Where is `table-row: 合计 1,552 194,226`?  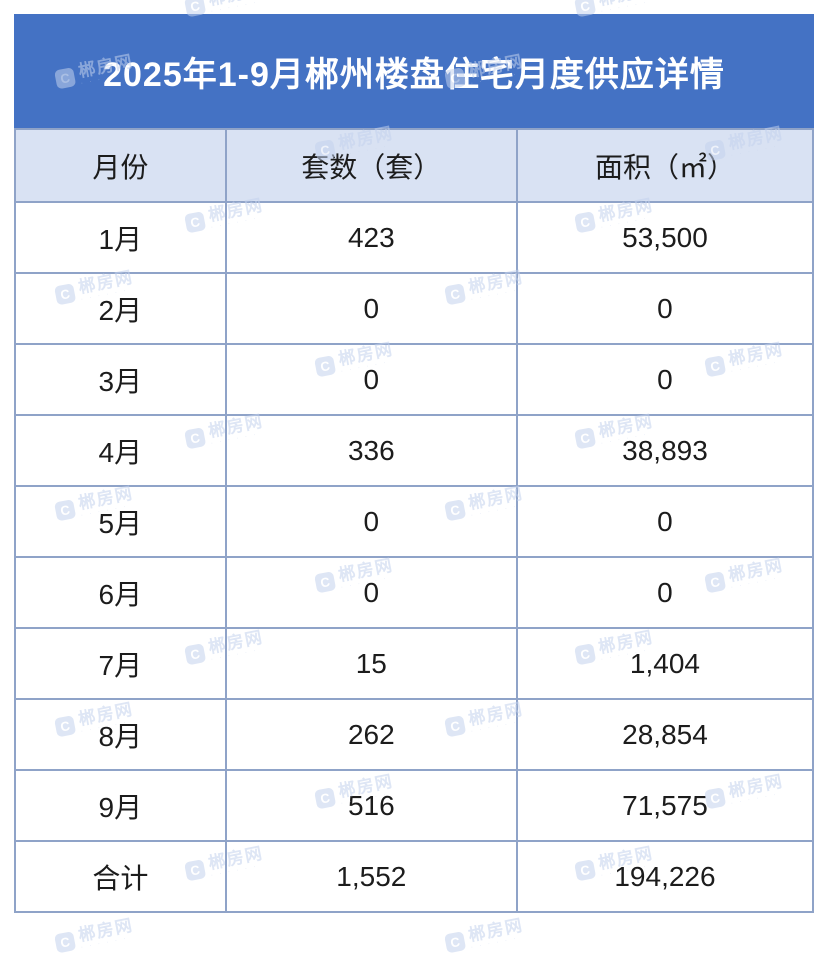 table-row: 合计 1,552 194,226 is located at coordinates (414, 876).